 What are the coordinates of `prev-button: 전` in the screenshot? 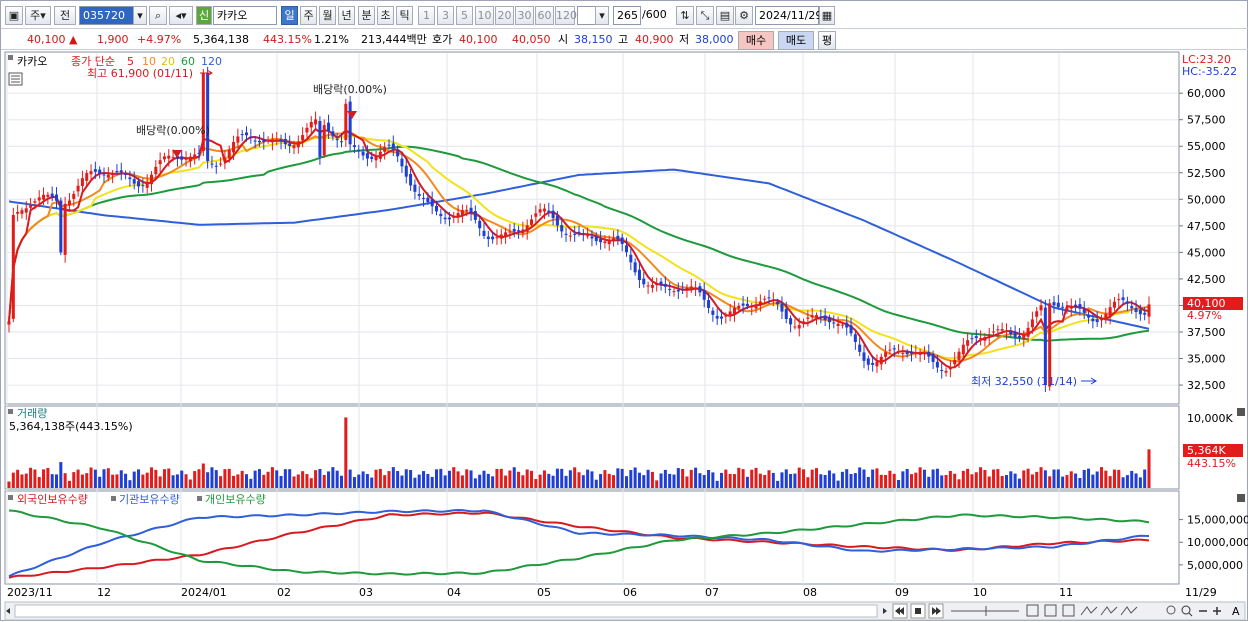 It's located at (65, 15).